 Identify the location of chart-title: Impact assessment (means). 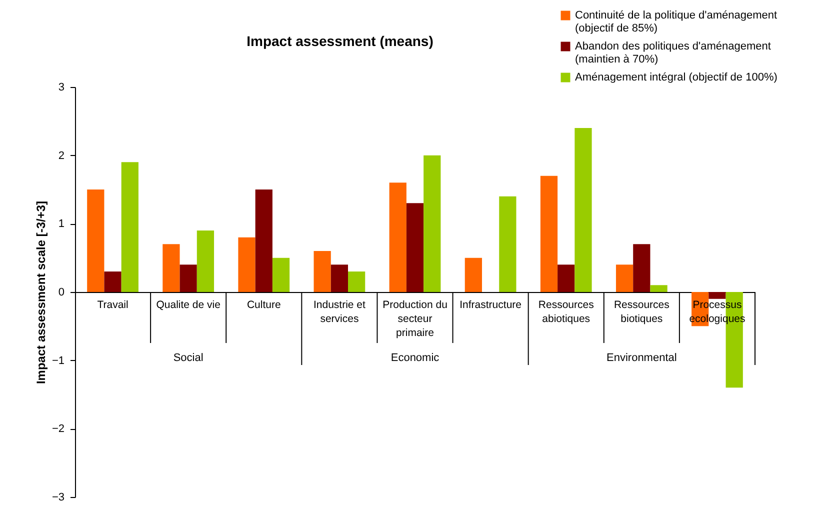
(340, 41).